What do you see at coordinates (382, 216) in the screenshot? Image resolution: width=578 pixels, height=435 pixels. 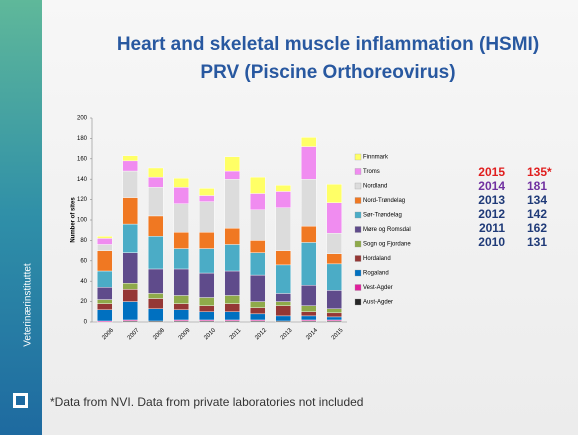 I see `legend-label: Sør-Trøndelag` at bounding box center [382, 216].